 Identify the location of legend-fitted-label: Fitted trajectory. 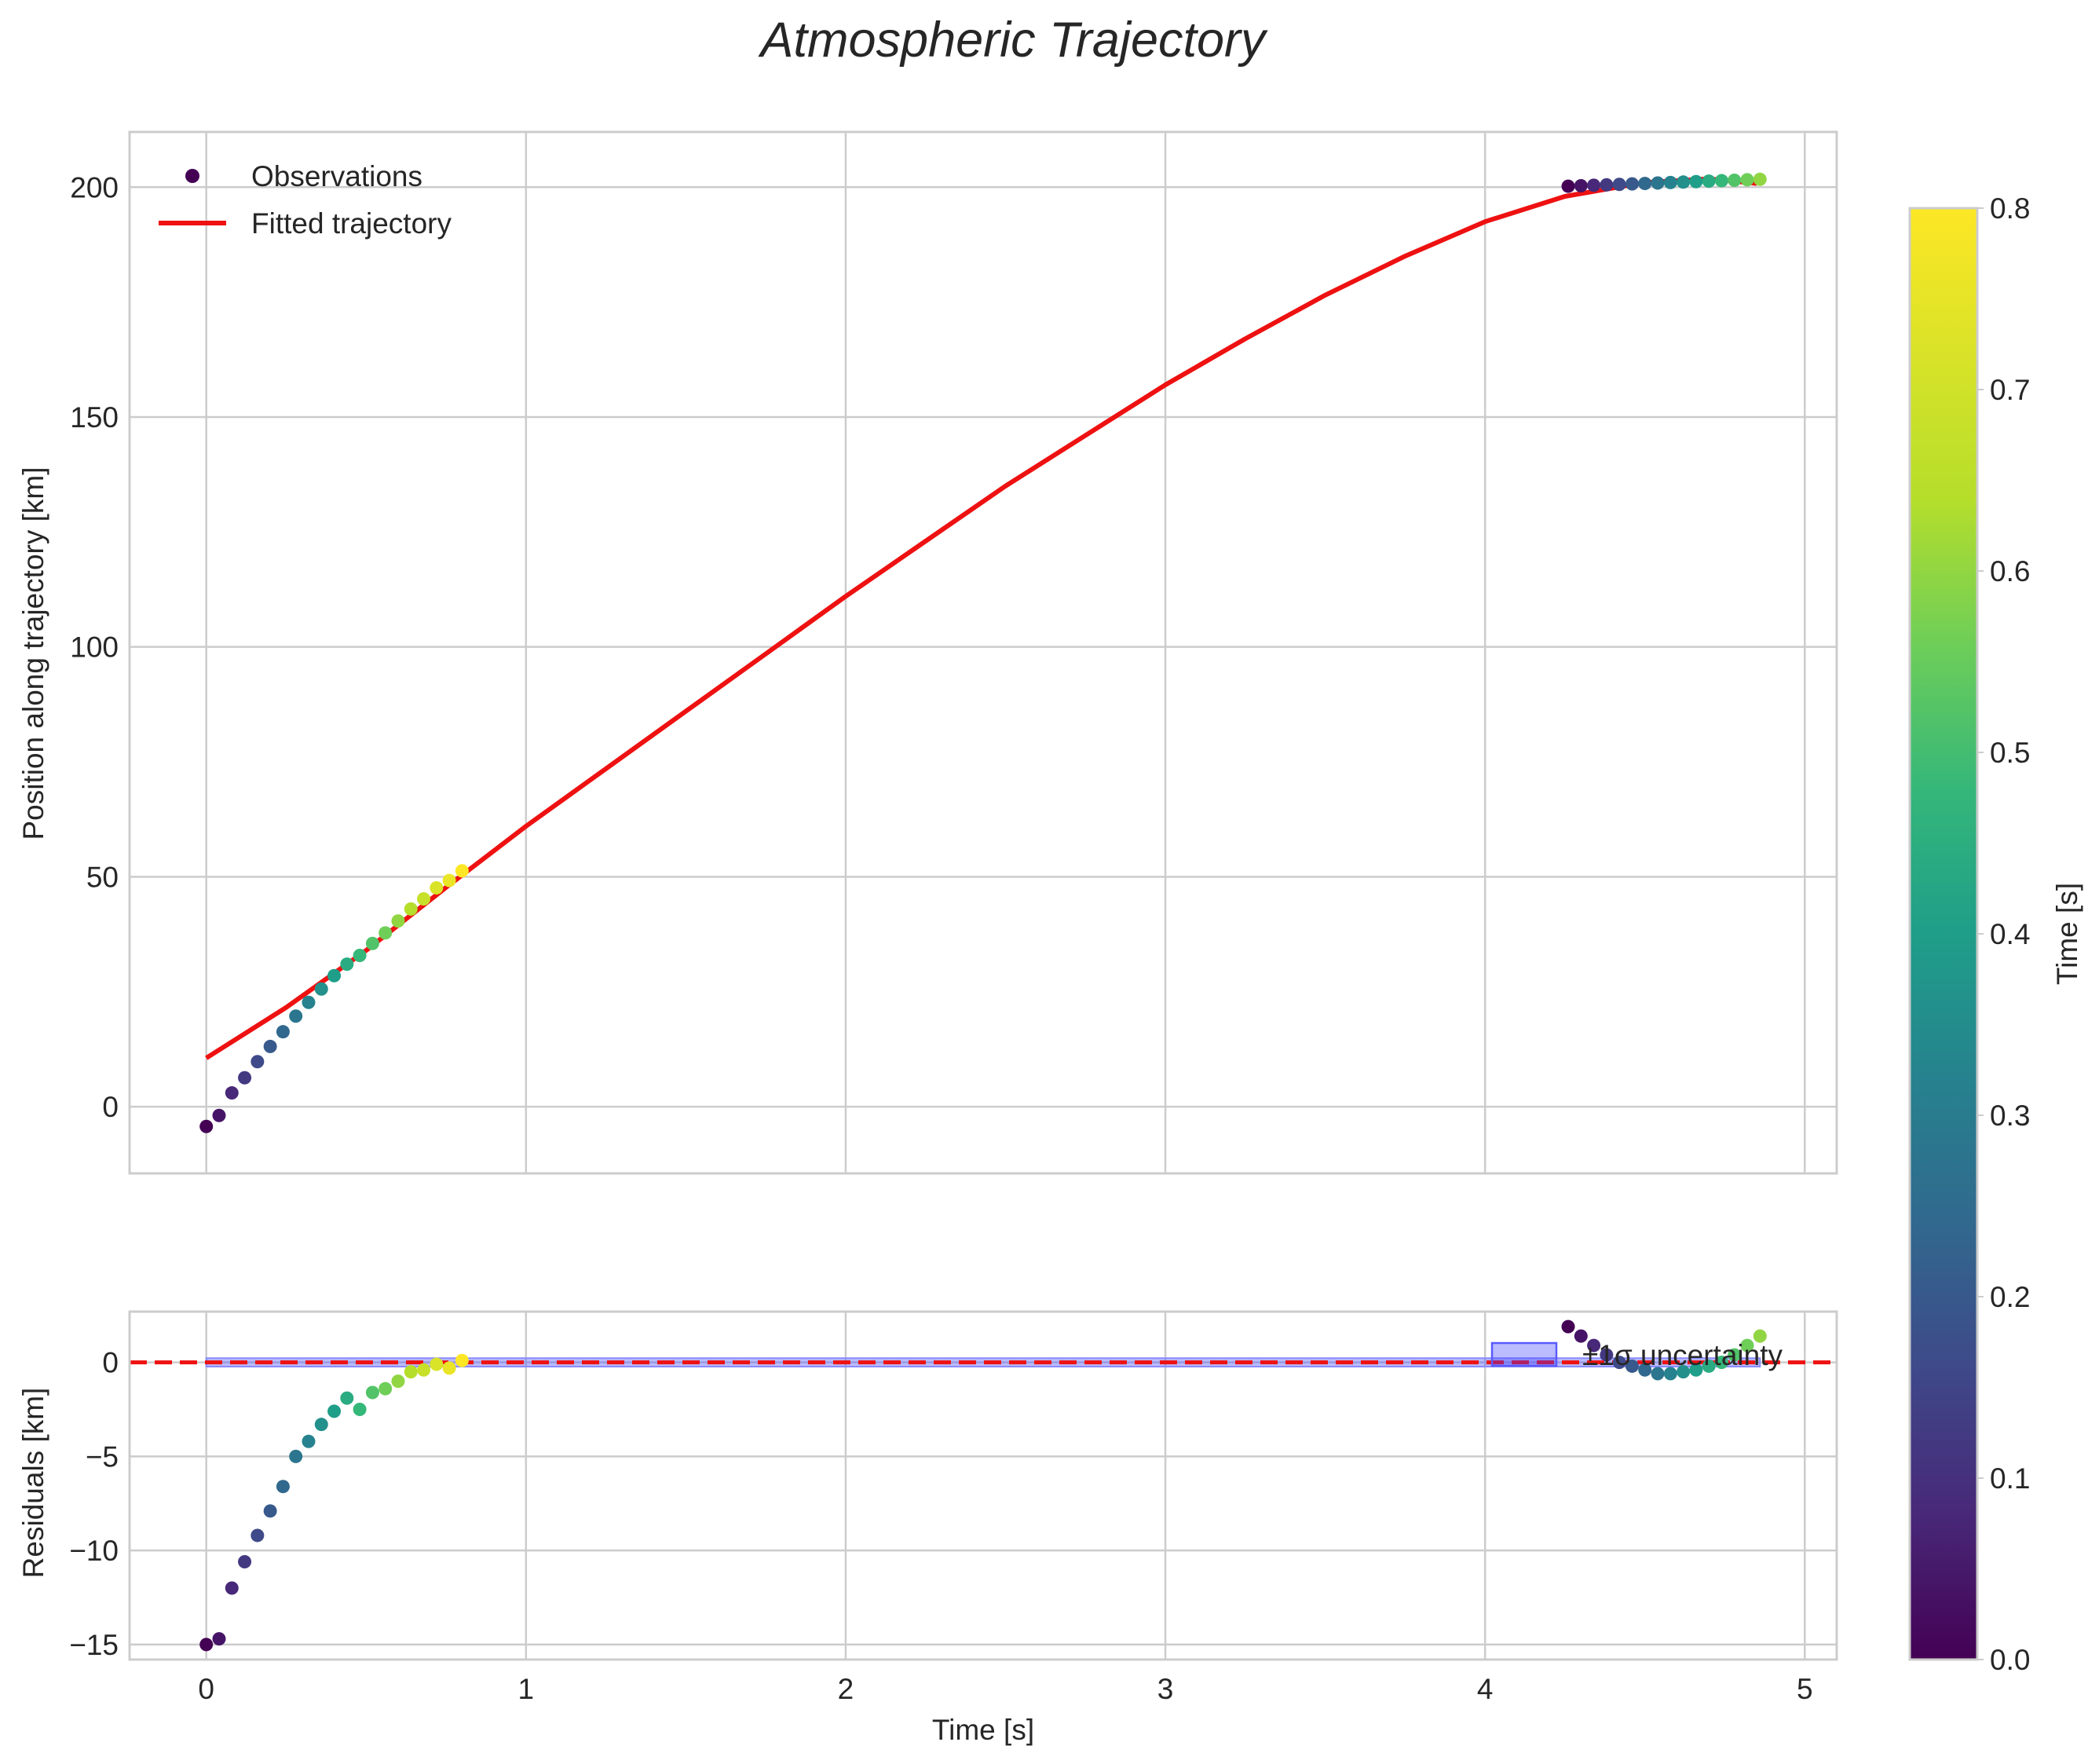
(351, 223).